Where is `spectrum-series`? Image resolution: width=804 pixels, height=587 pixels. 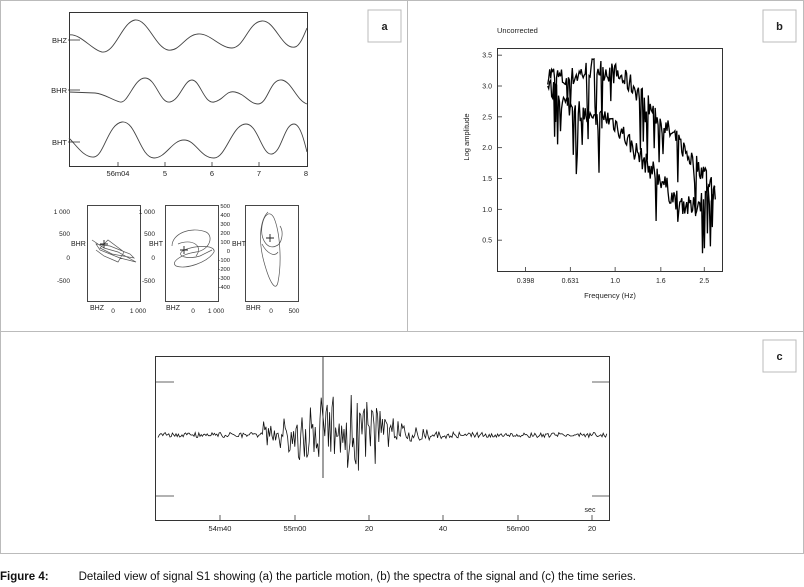
spectrum-series is located at coordinates (631, 155).